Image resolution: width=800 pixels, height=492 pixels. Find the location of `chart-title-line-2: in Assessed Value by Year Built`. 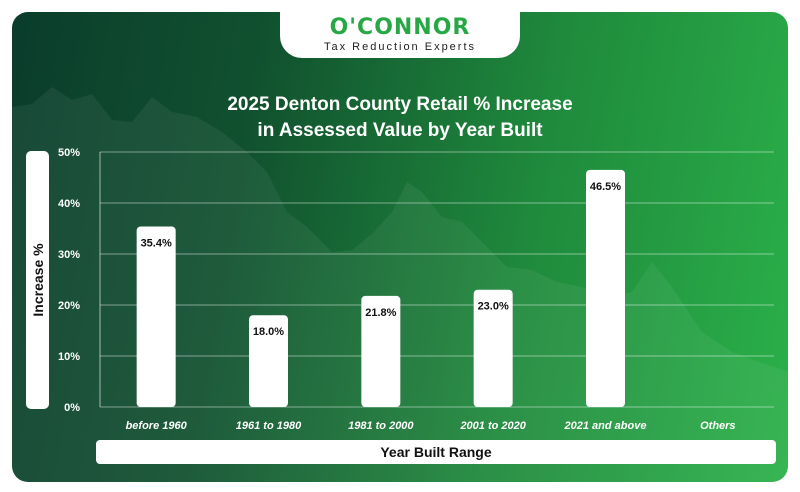

chart-title-line-2: in Assessed Value by Year Built is located at coordinates (400, 130).